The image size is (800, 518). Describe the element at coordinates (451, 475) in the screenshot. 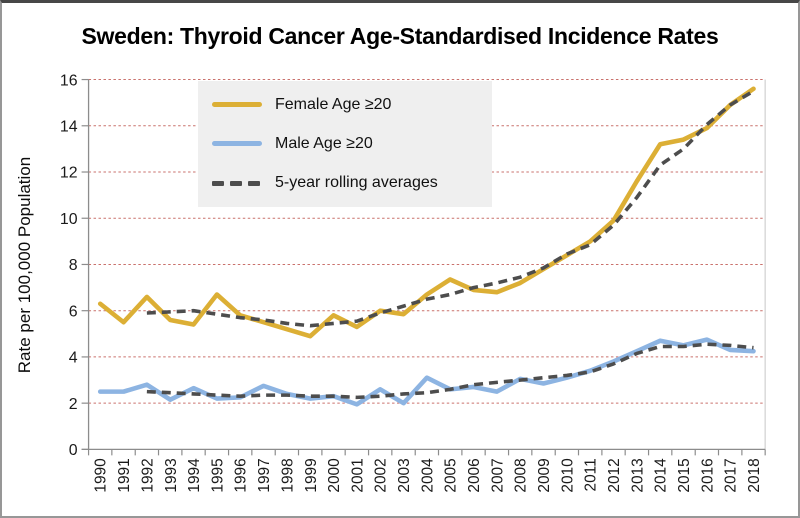

I see `x-tick-label: 2005` at that location.